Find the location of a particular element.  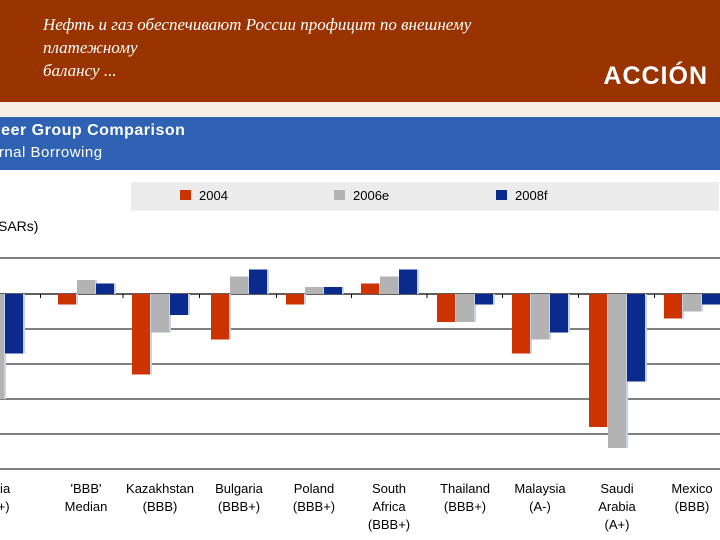

x-tick-label: ussia is located at coordinates (5, 488).